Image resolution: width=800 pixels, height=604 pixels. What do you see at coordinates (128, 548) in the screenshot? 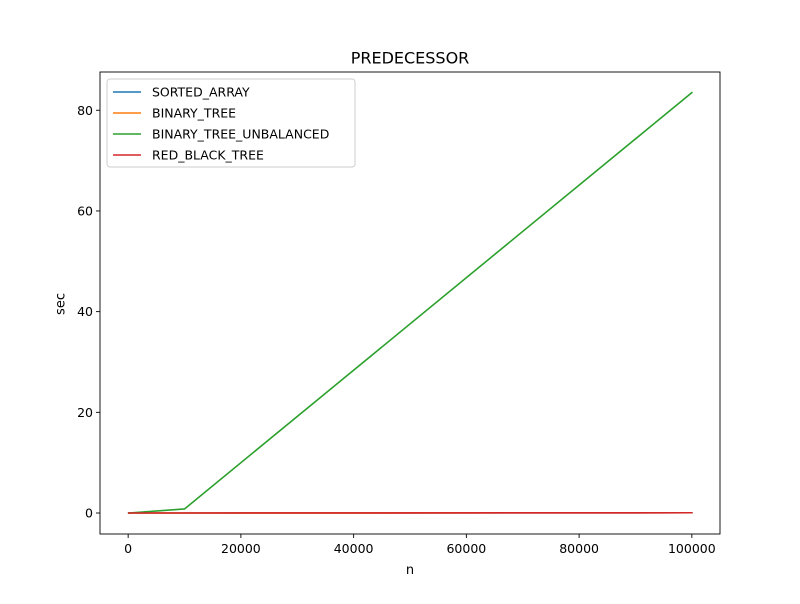
I see `x-tick-label: 0` at bounding box center [128, 548].